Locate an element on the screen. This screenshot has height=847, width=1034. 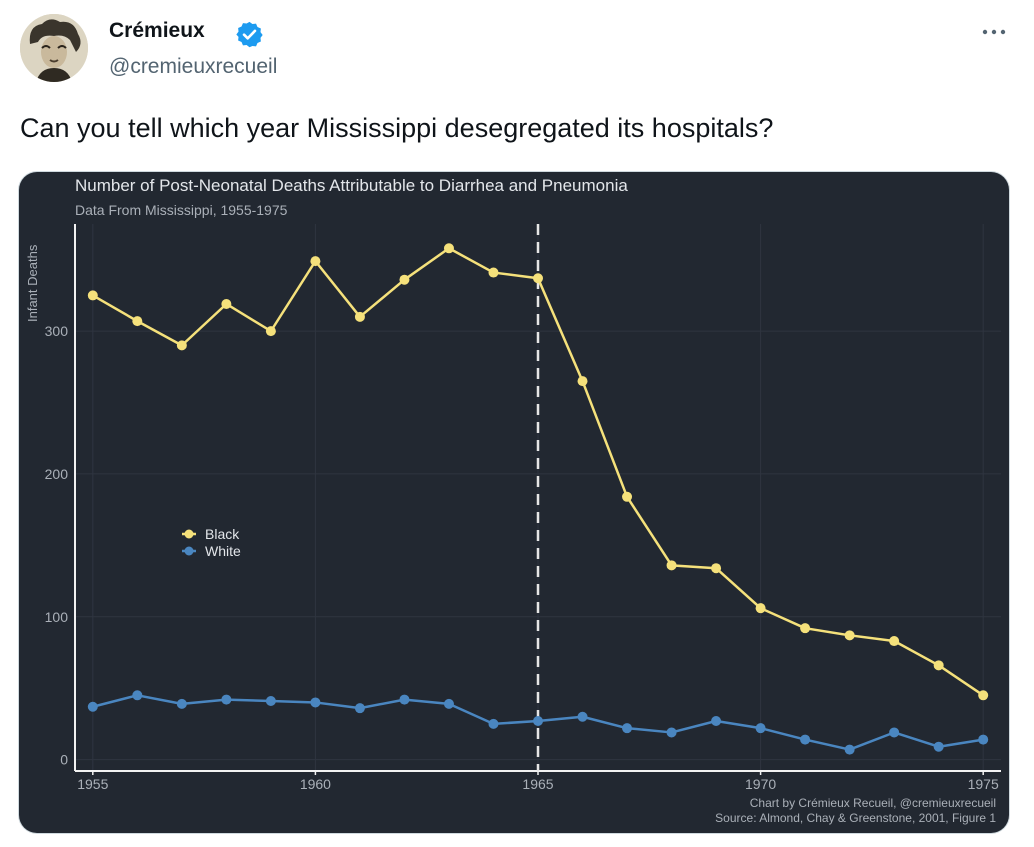
x-tick-label: 1960 is located at coordinates (315, 784).